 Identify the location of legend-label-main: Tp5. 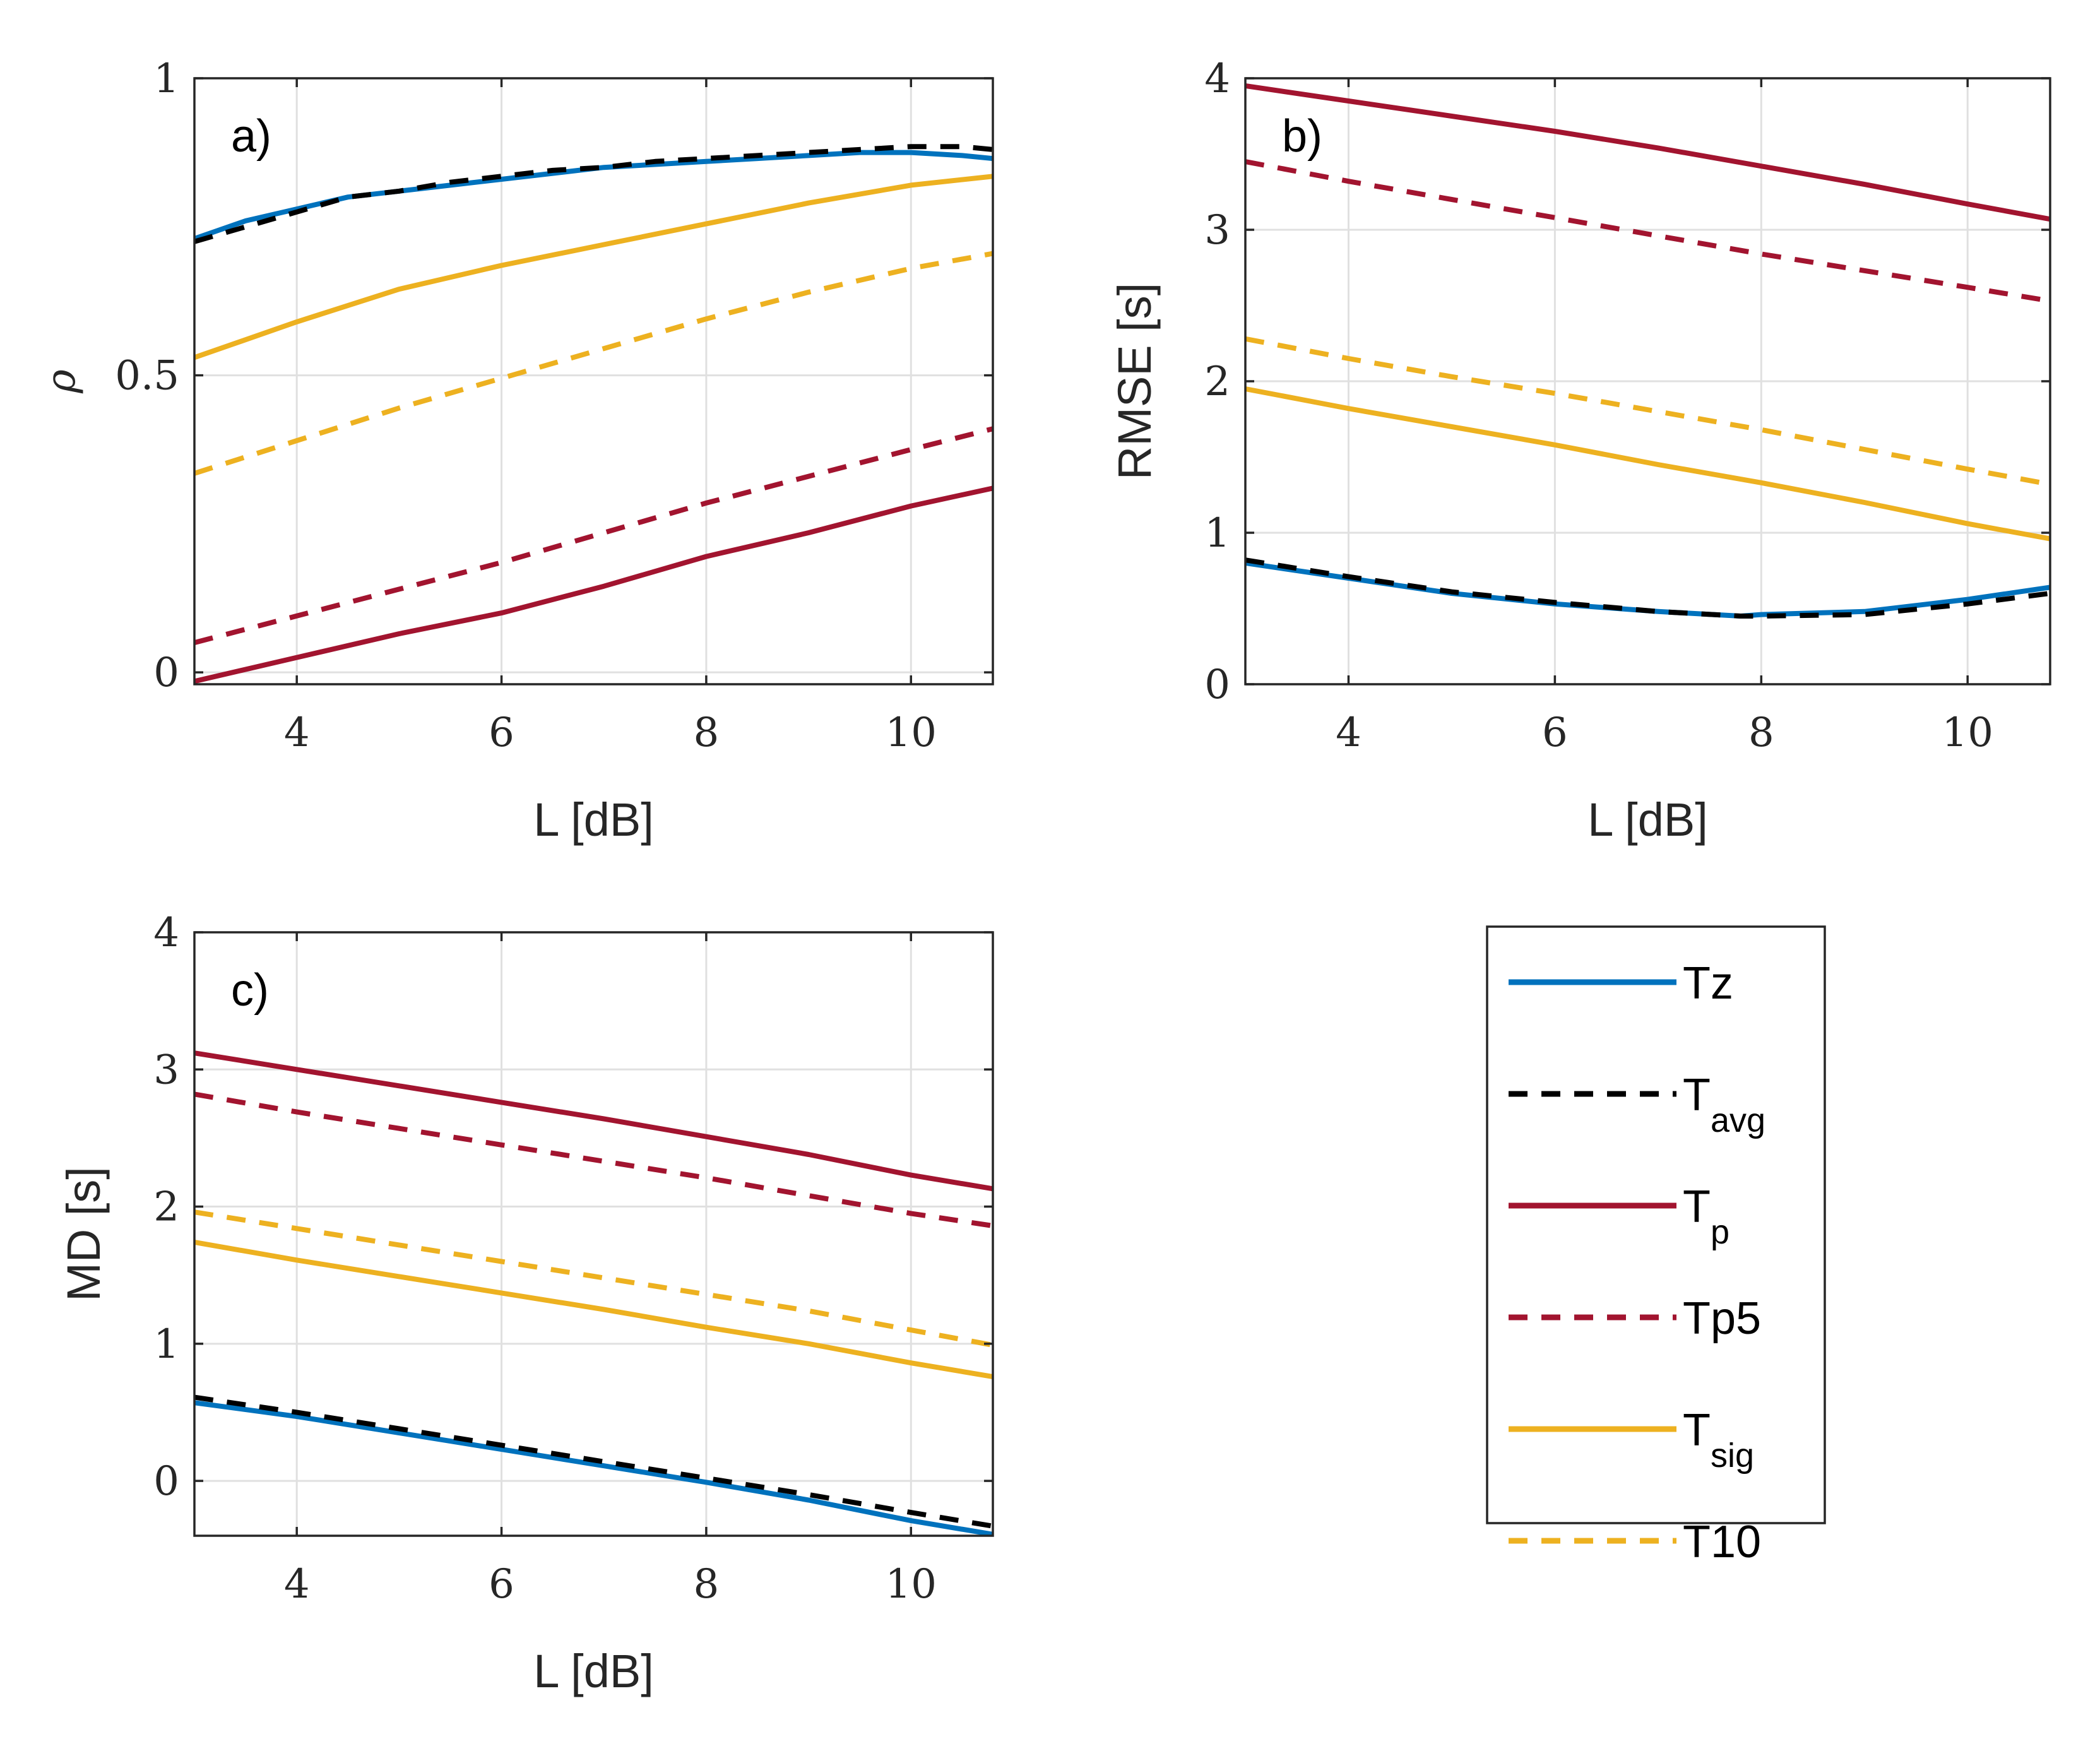
(1722, 1318).